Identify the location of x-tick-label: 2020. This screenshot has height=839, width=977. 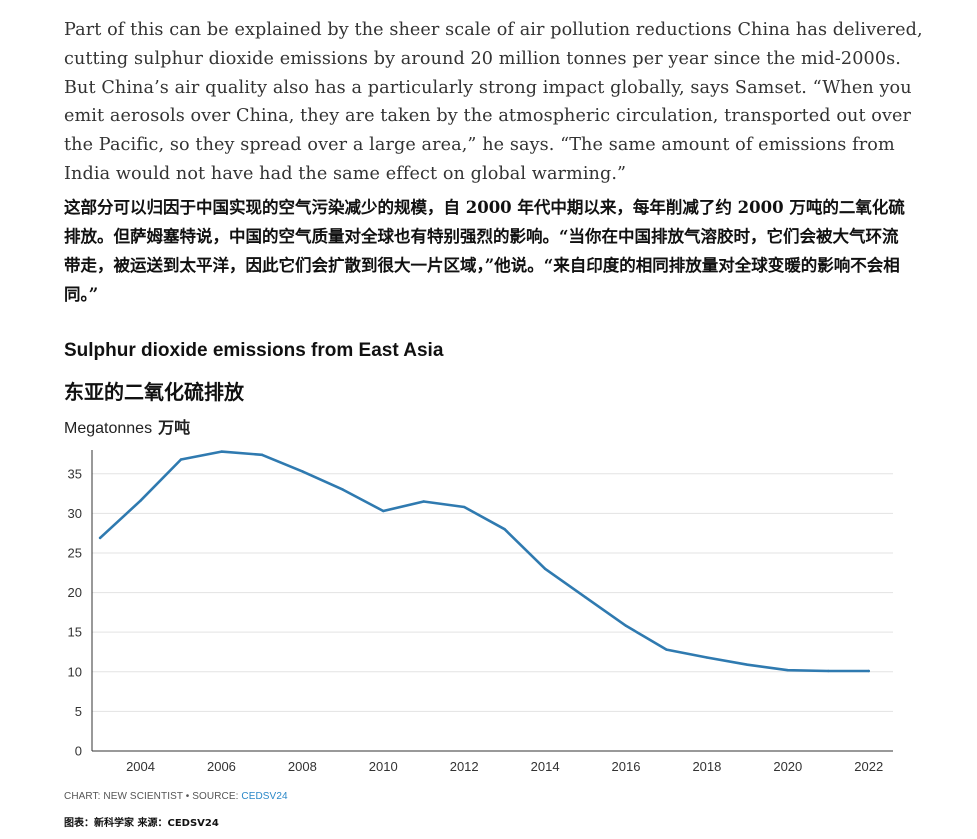
(787, 766).